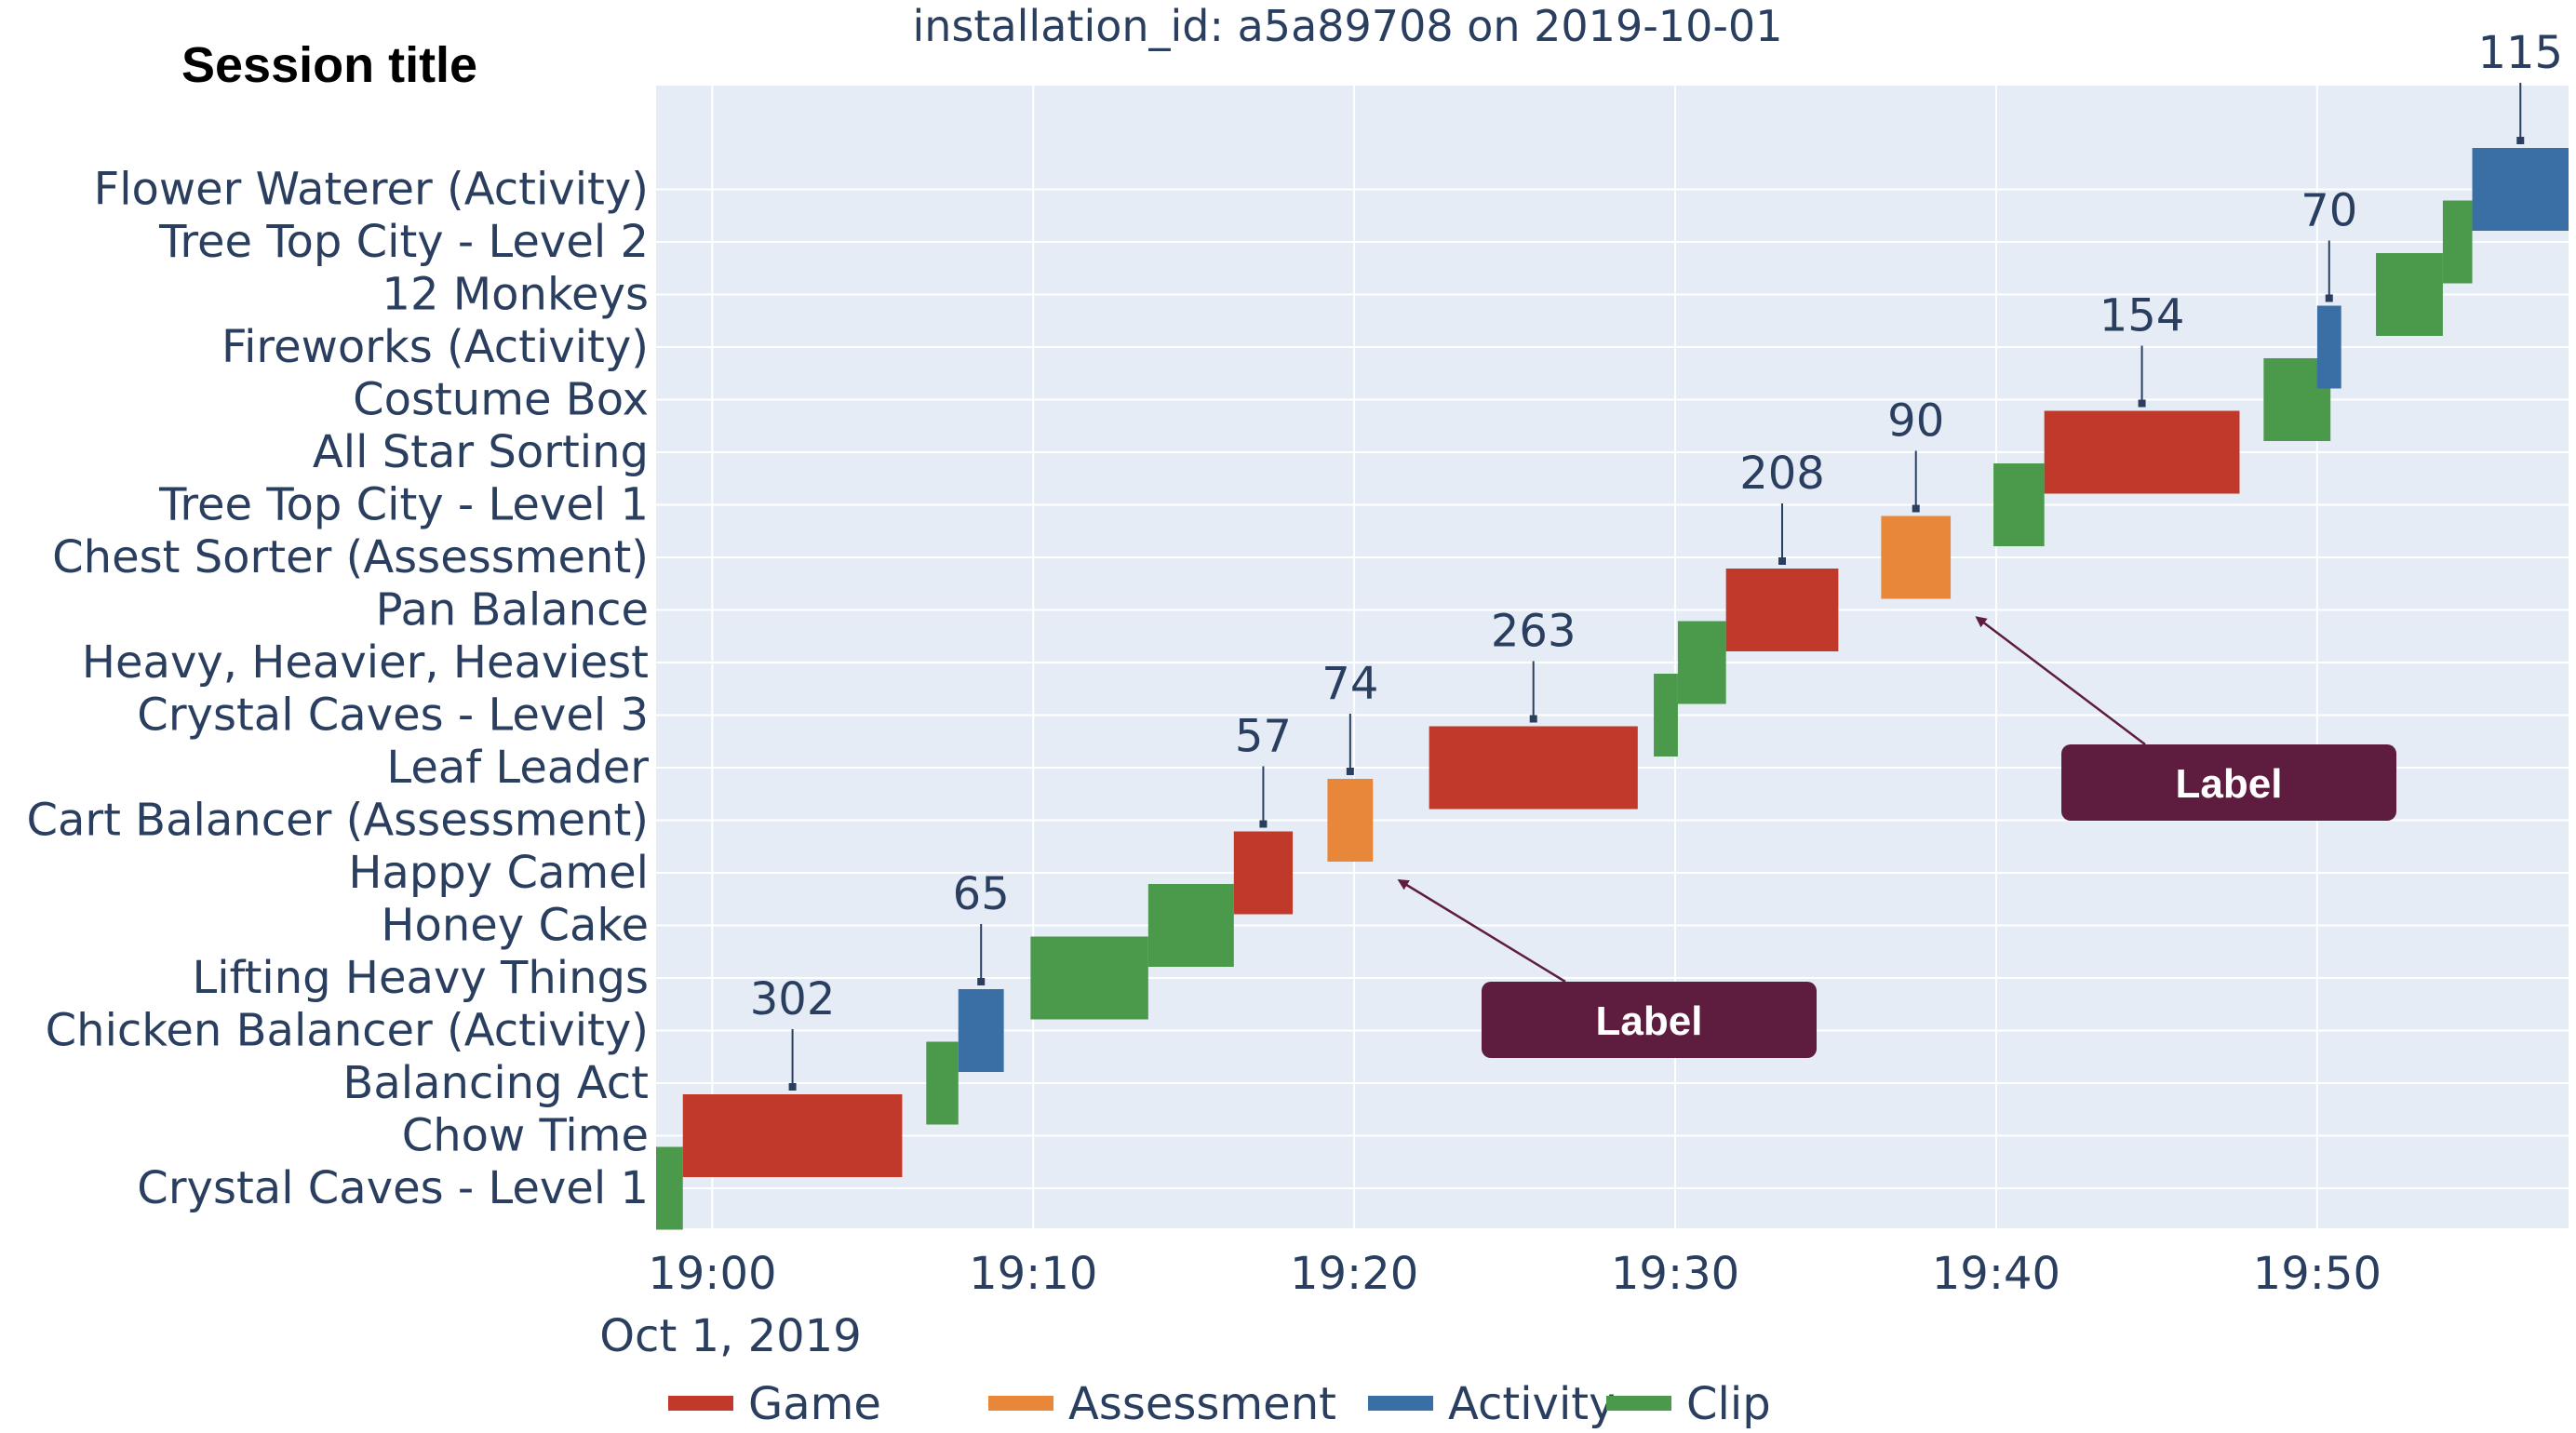  I want to click on bar-all-star-sorting, so click(2142, 452).